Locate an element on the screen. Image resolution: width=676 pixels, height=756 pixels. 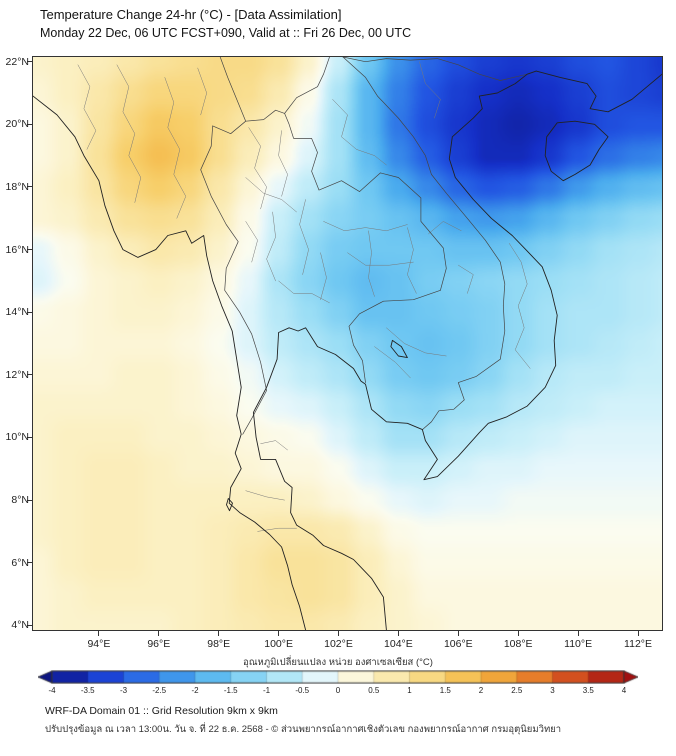
colorbar-tick-label: 2.5 is located at coordinates (517, 690).